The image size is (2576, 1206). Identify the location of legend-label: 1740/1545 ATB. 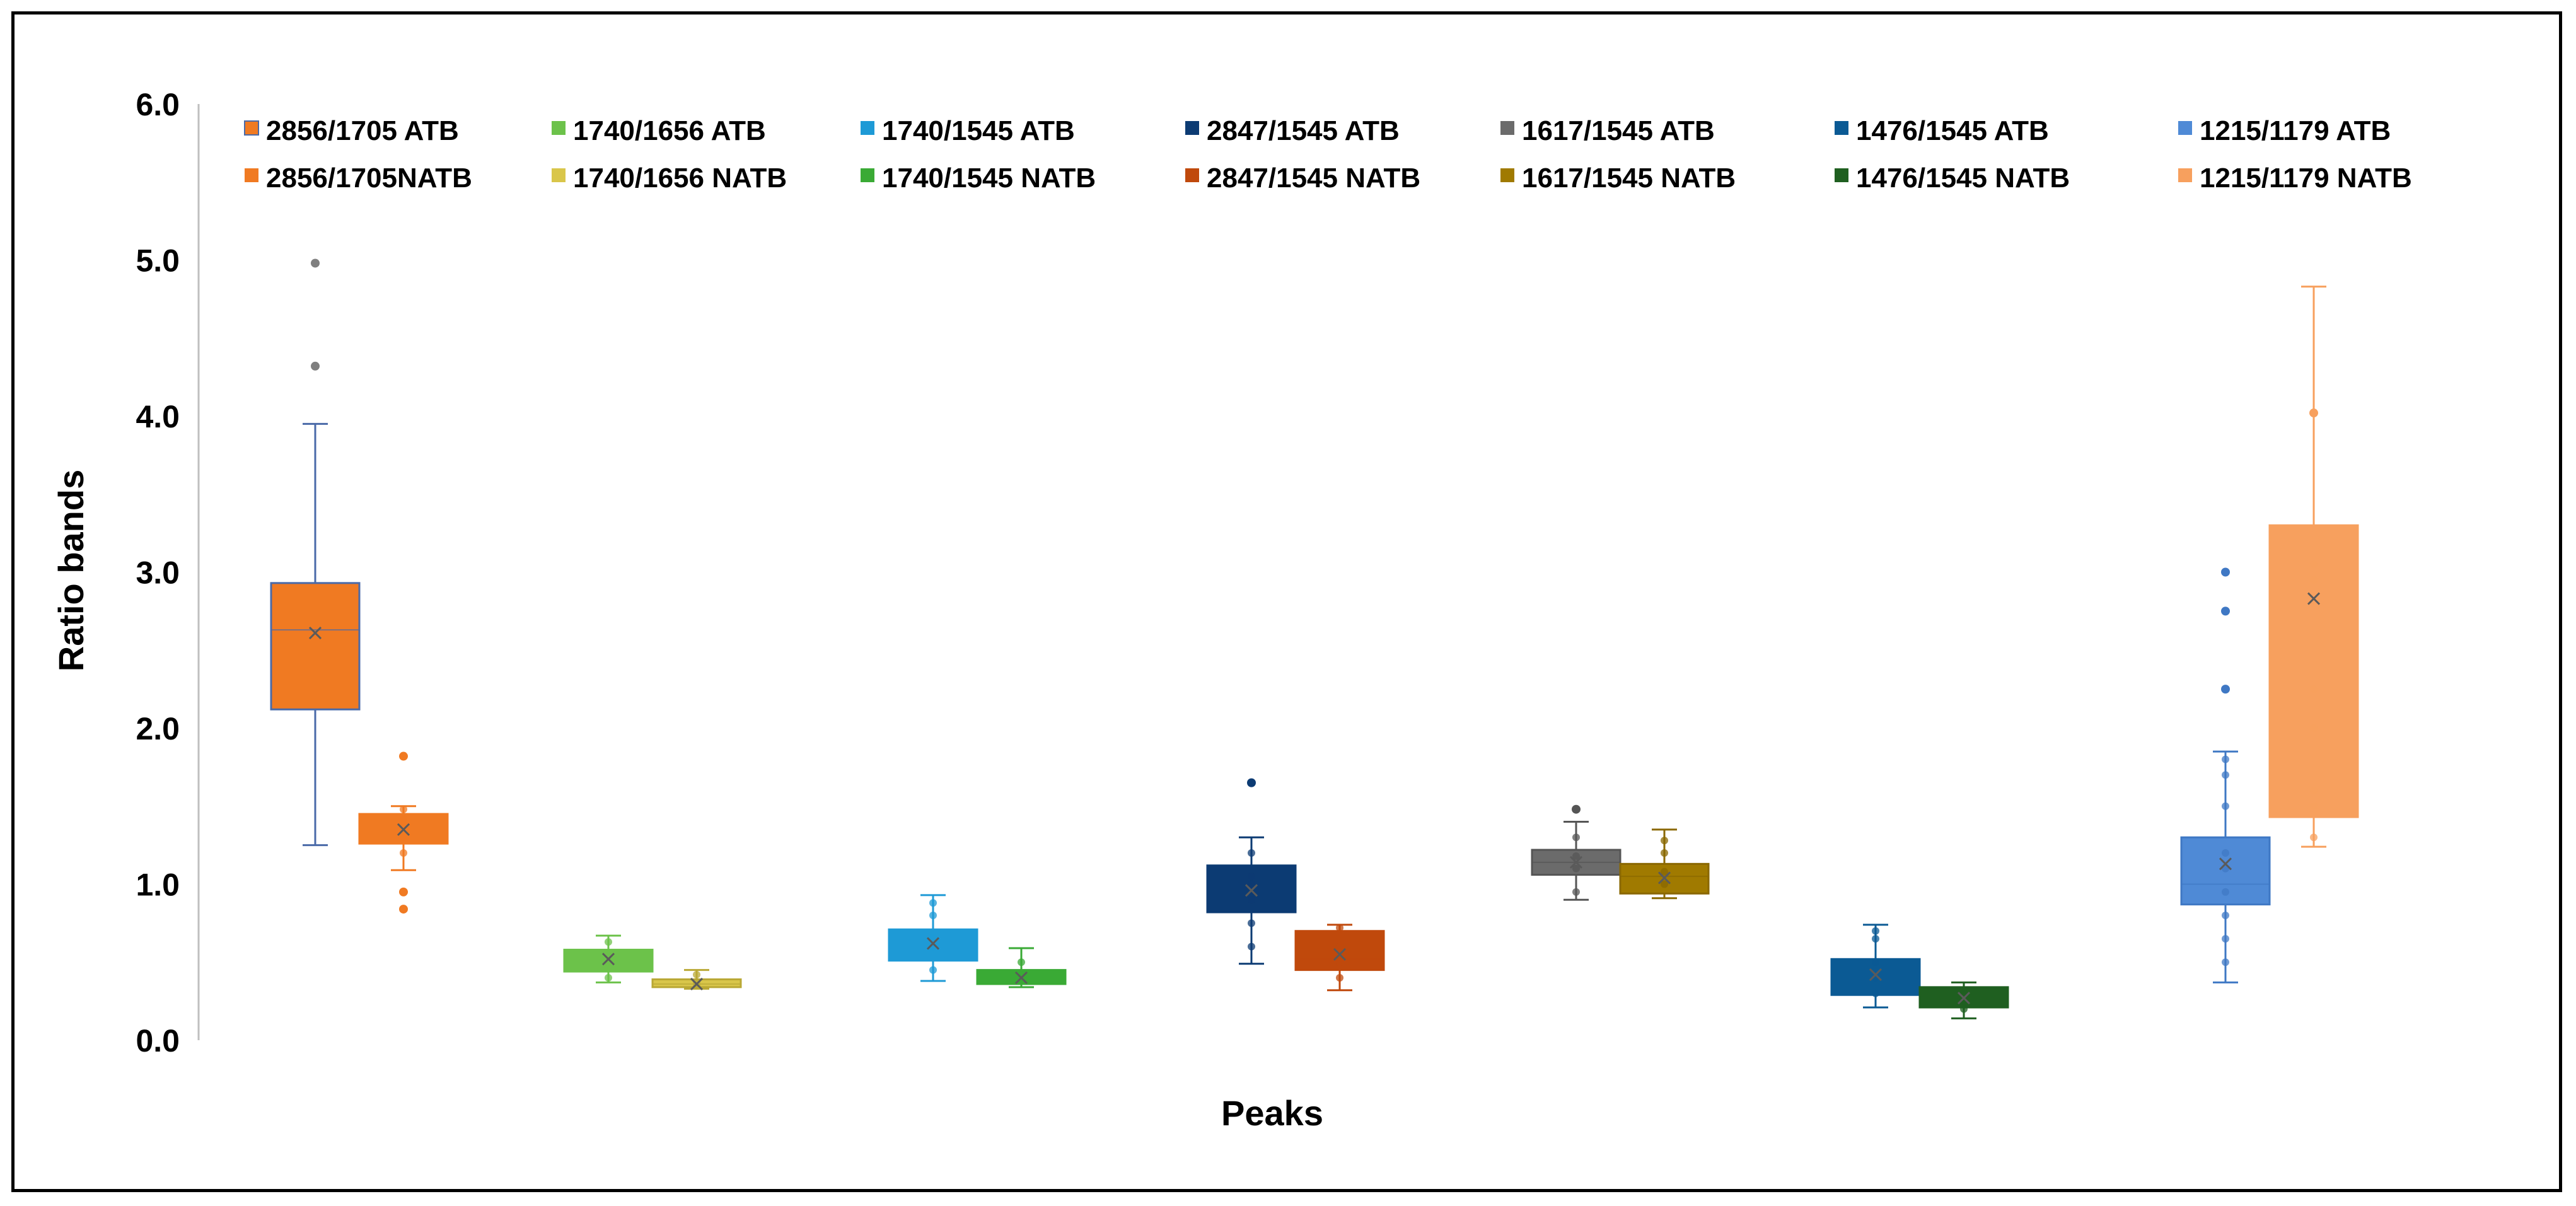
(978, 130).